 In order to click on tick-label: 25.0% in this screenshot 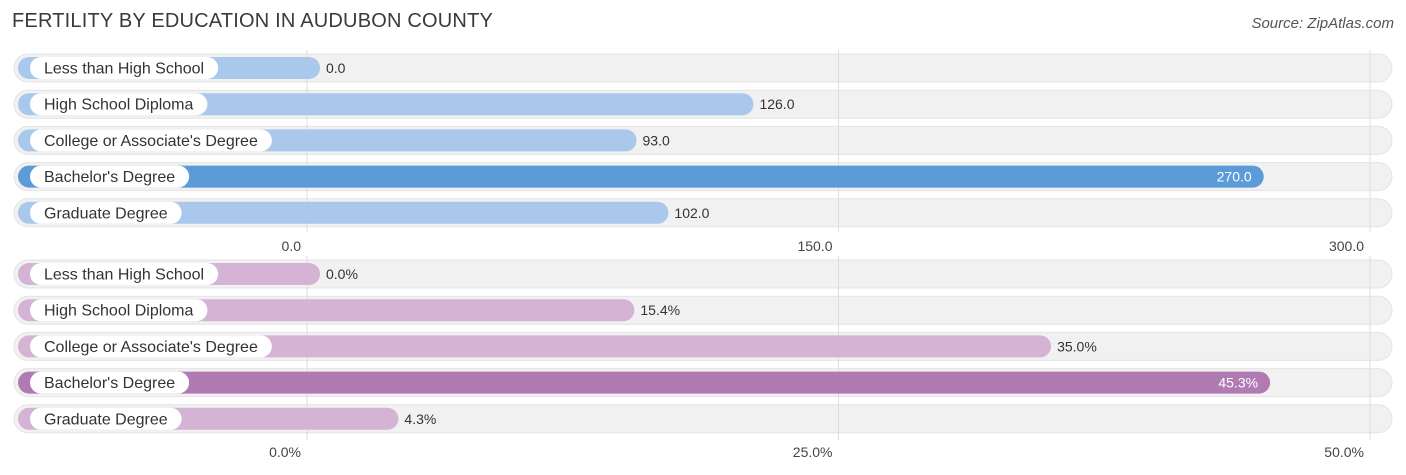, I will do `click(813, 452)`.